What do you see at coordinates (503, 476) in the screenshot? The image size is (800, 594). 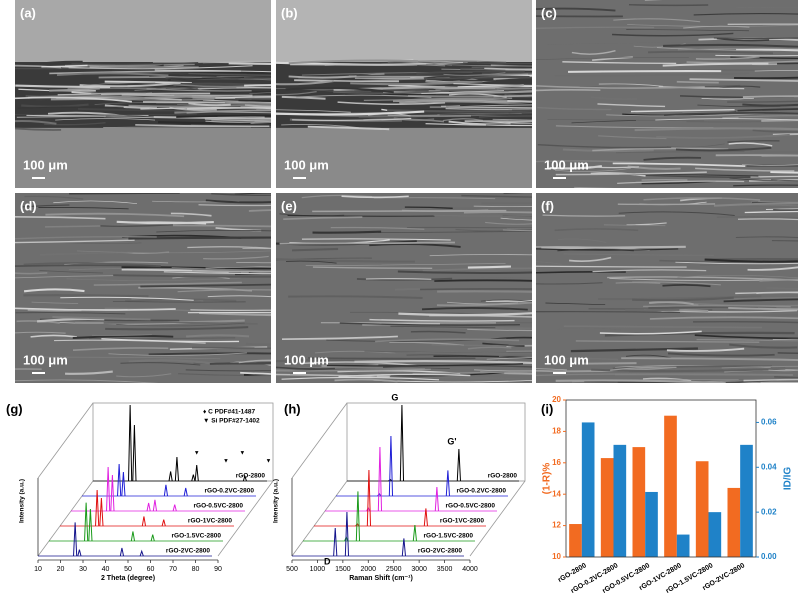 I see `series-label: rGO-2800` at bounding box center [503, 476].